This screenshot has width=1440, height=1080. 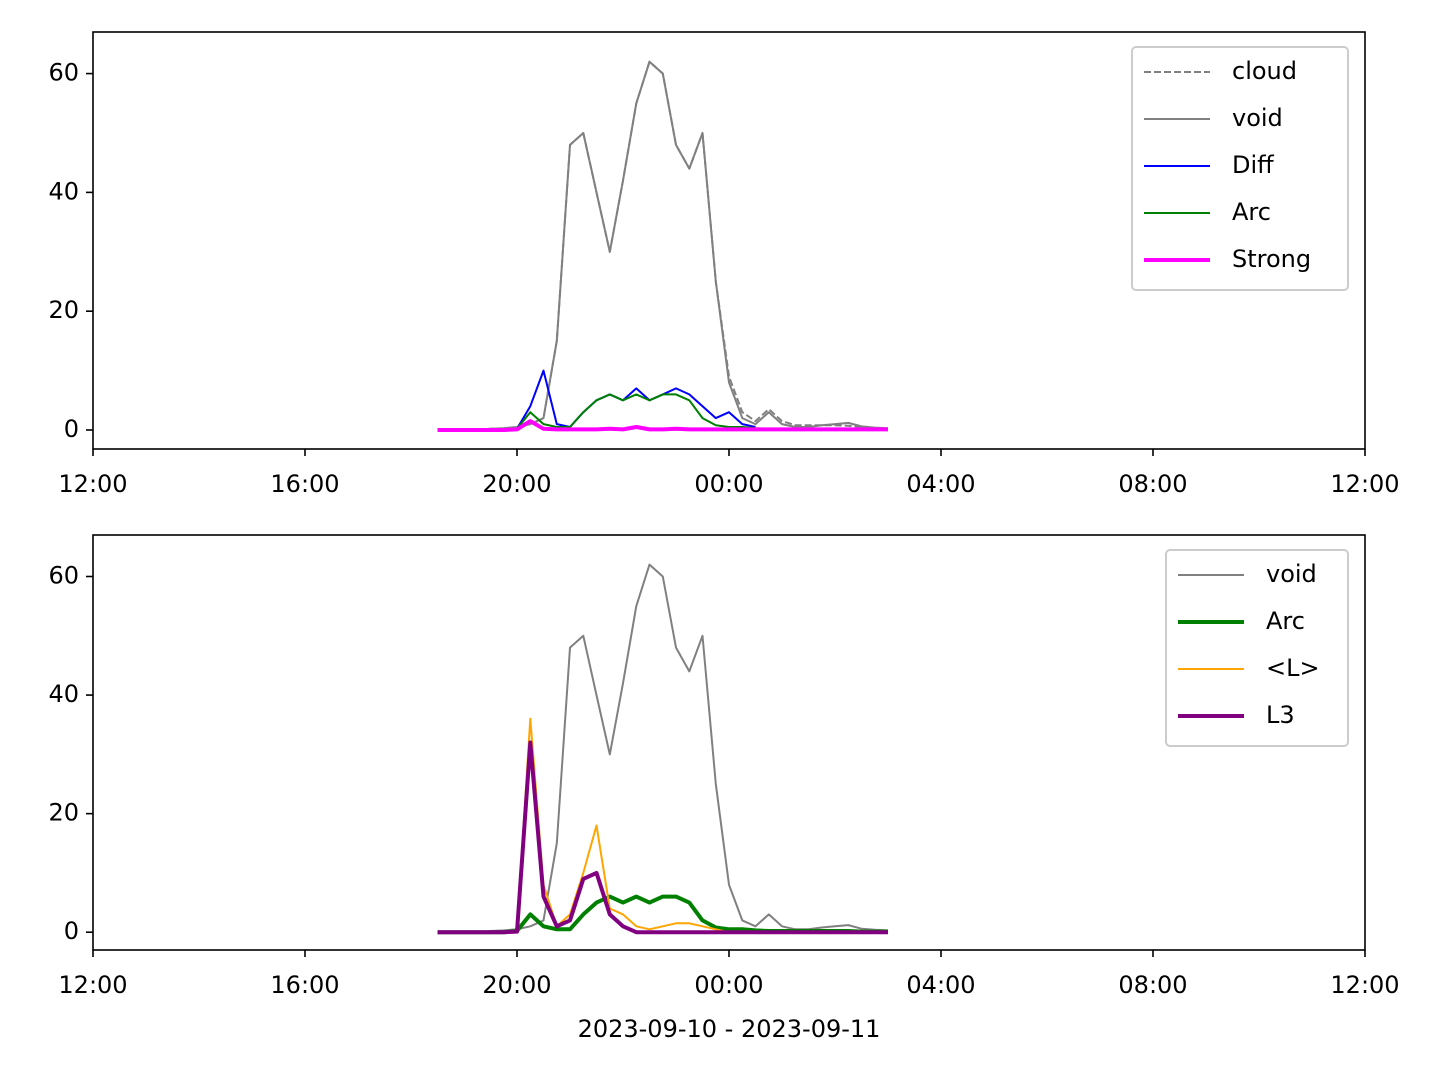 What do you see at coordinates (1293, 668) in the screenshot?
I see `legend-label: <L>` at bounding box center [1293, 668].